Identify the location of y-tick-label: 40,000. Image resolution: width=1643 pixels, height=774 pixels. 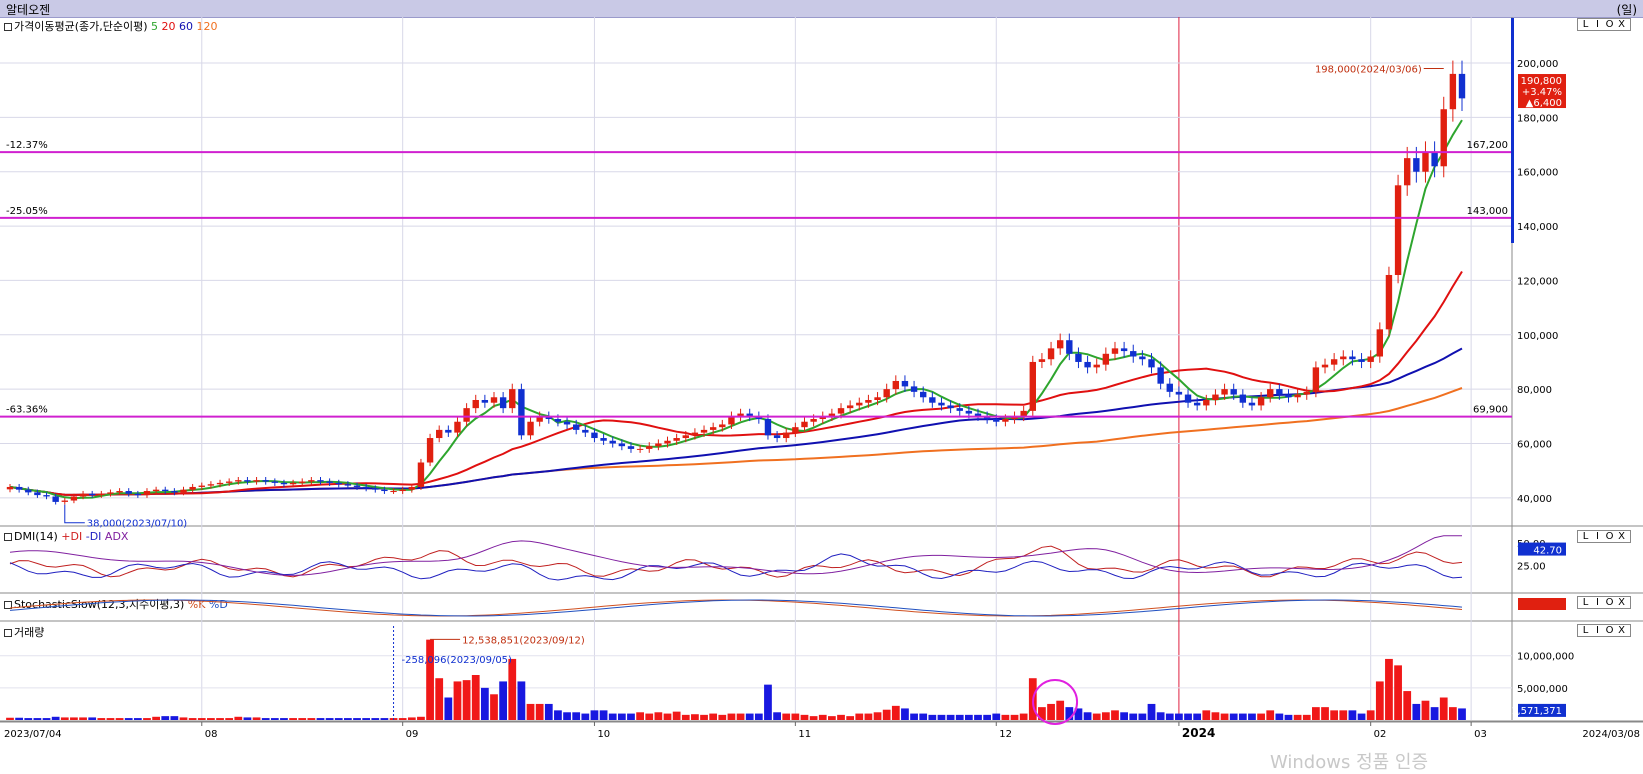
(1534, 499).